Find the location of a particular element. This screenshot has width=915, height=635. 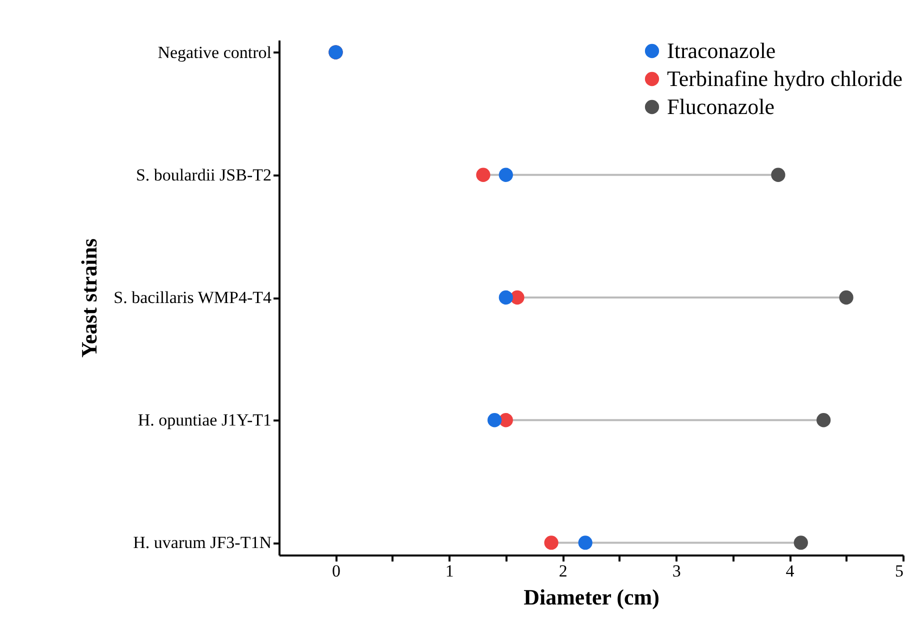

y-tick-label: S. boulardii JSB-T2 is located at coordinates (204, 174).